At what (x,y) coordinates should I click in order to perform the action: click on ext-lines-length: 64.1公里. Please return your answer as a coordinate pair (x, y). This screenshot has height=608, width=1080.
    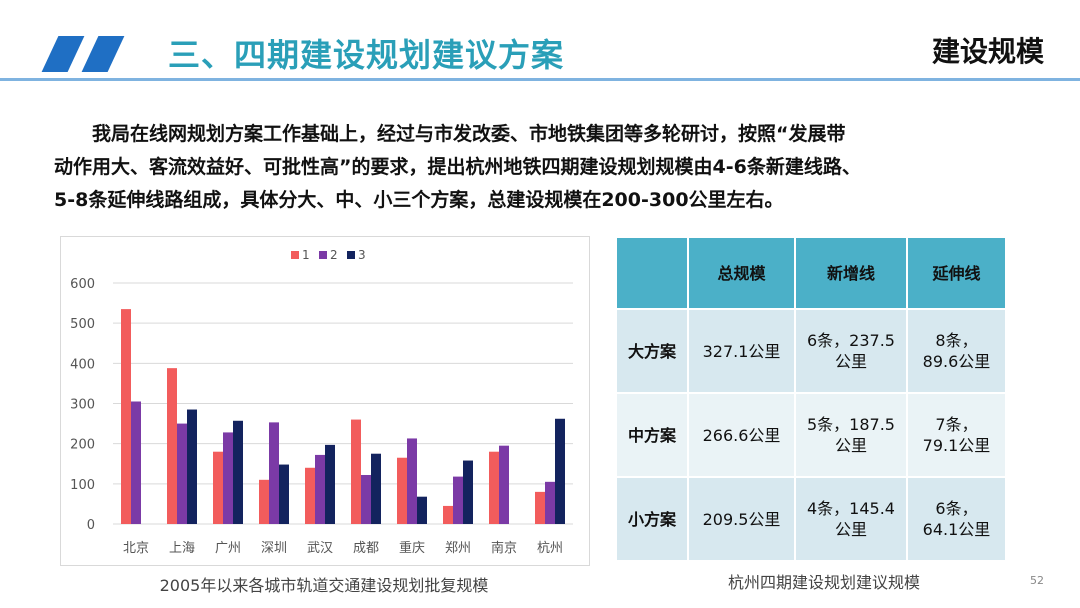
    Looking at the image, I should click on (956, 529).